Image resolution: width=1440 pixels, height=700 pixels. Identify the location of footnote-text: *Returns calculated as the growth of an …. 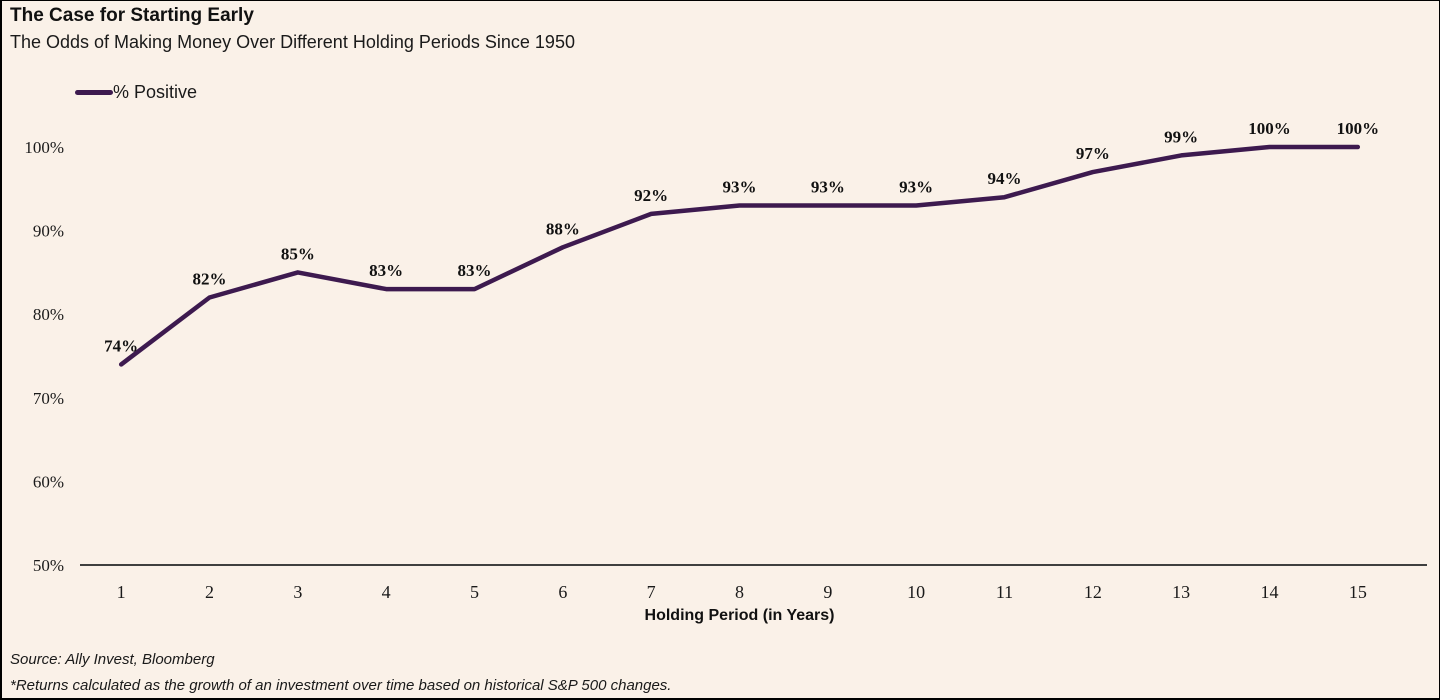
(341, 685).